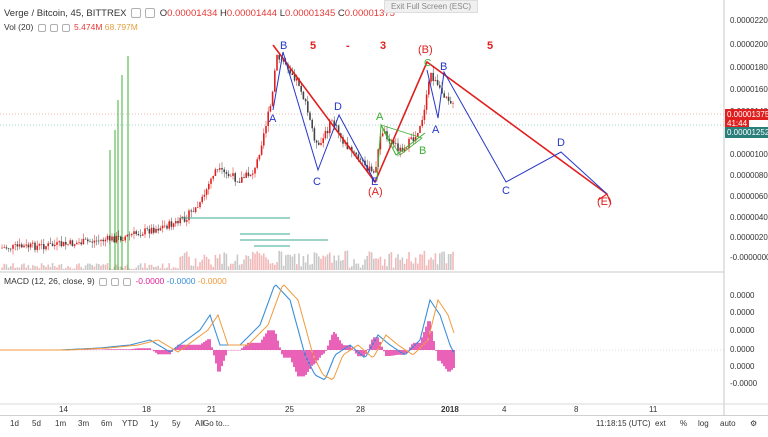 The image size is (768, 437). Describe the element at coordinates (154, 423) in the screenshot. I see `timeframe-1y: 1y` at that location.